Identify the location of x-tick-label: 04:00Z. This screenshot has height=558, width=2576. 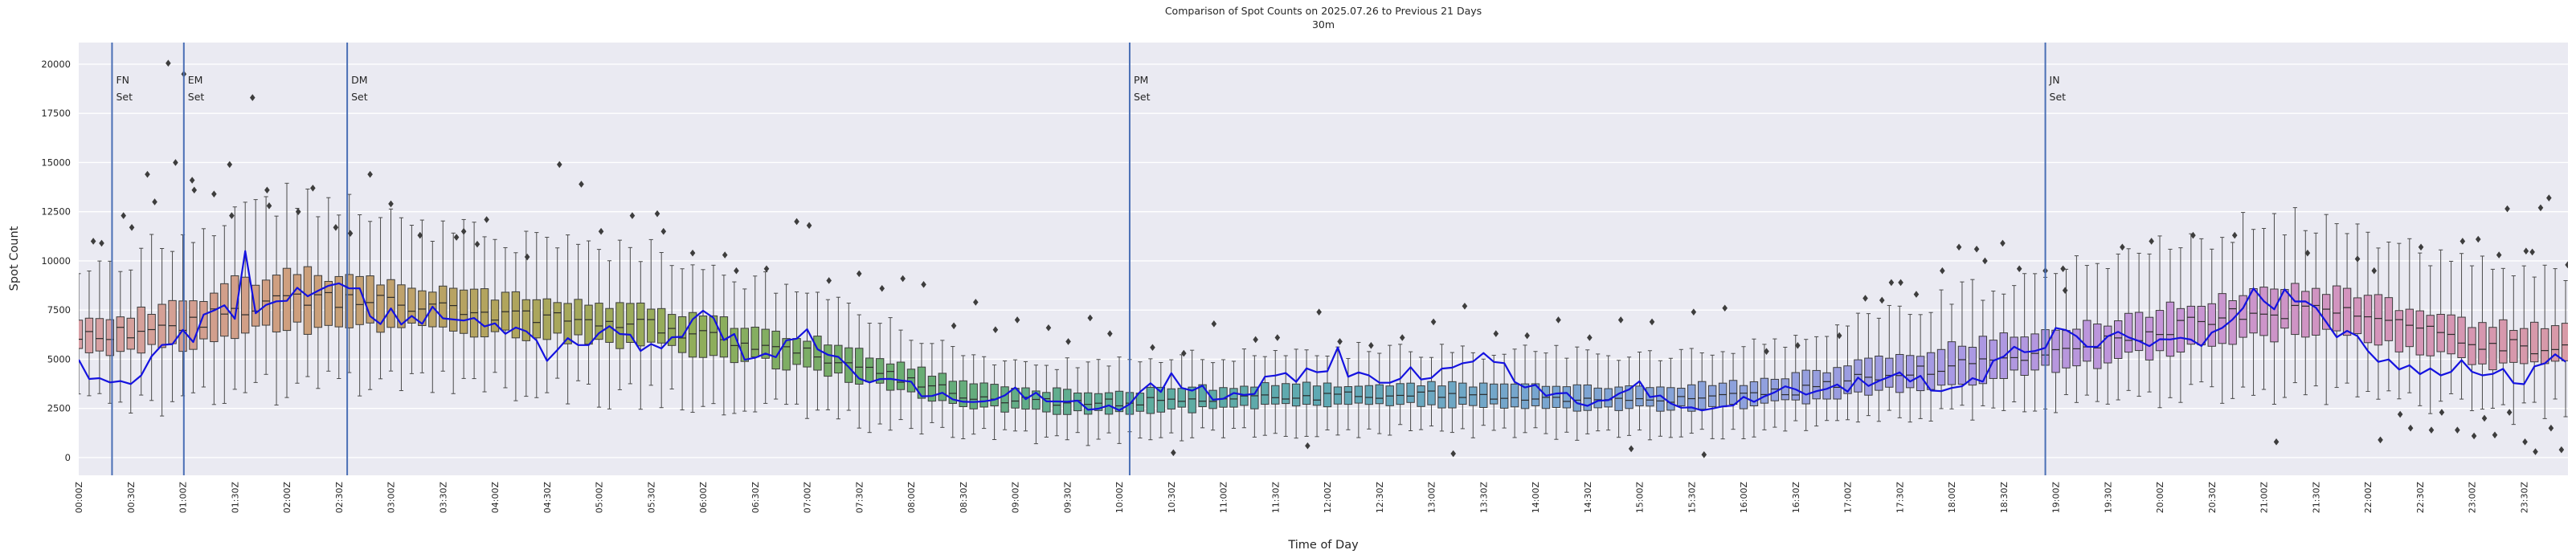
(496, 498).